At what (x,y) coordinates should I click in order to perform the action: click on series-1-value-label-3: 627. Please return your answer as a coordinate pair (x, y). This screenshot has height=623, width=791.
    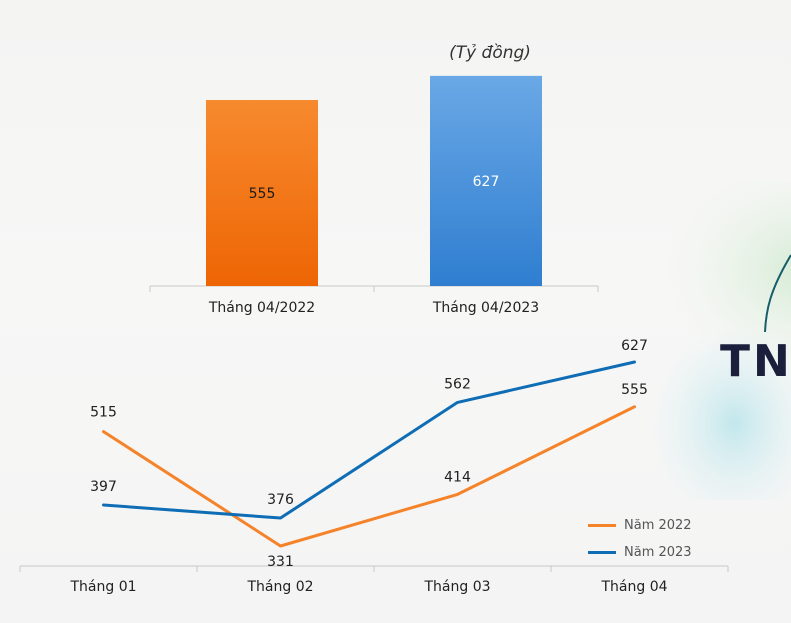
    Looking at the image, I should click on (634, 346).